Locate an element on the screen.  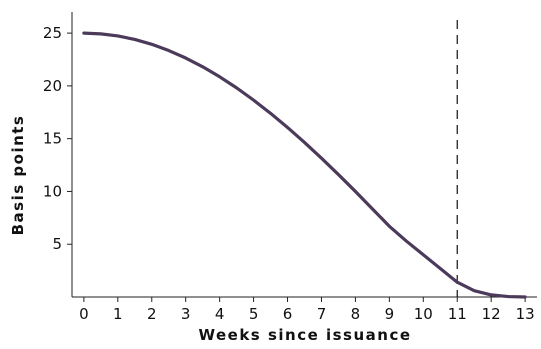
x-tick-label: 12 is located at coordinates (491, 314).